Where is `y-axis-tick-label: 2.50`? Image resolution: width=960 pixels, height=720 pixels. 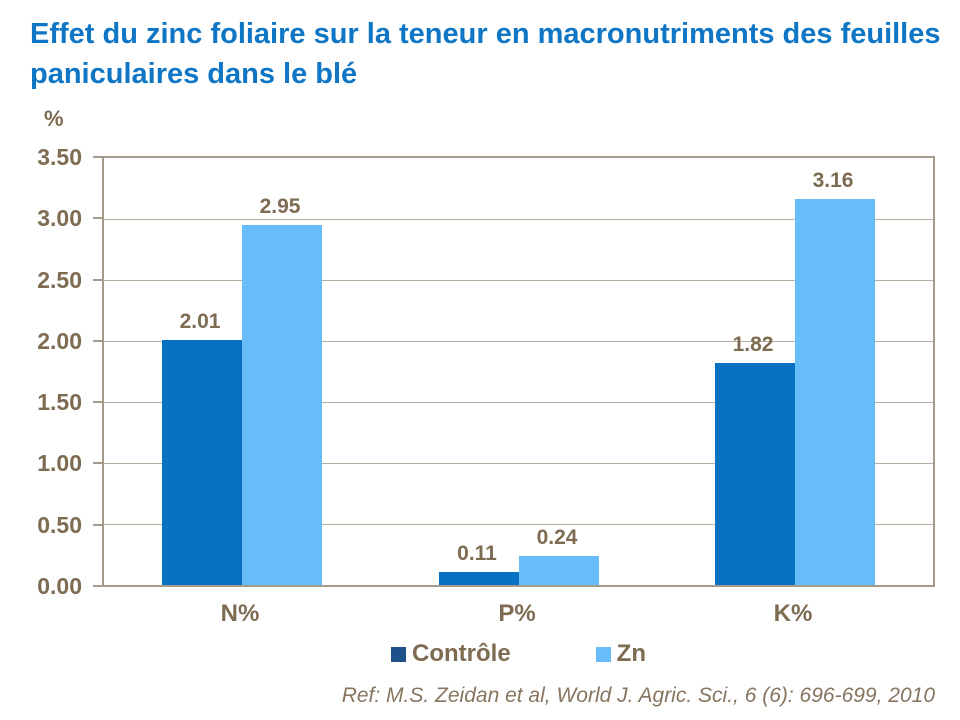 y-axis-tick-label: 2.50 is located at coordinates (59, 280).